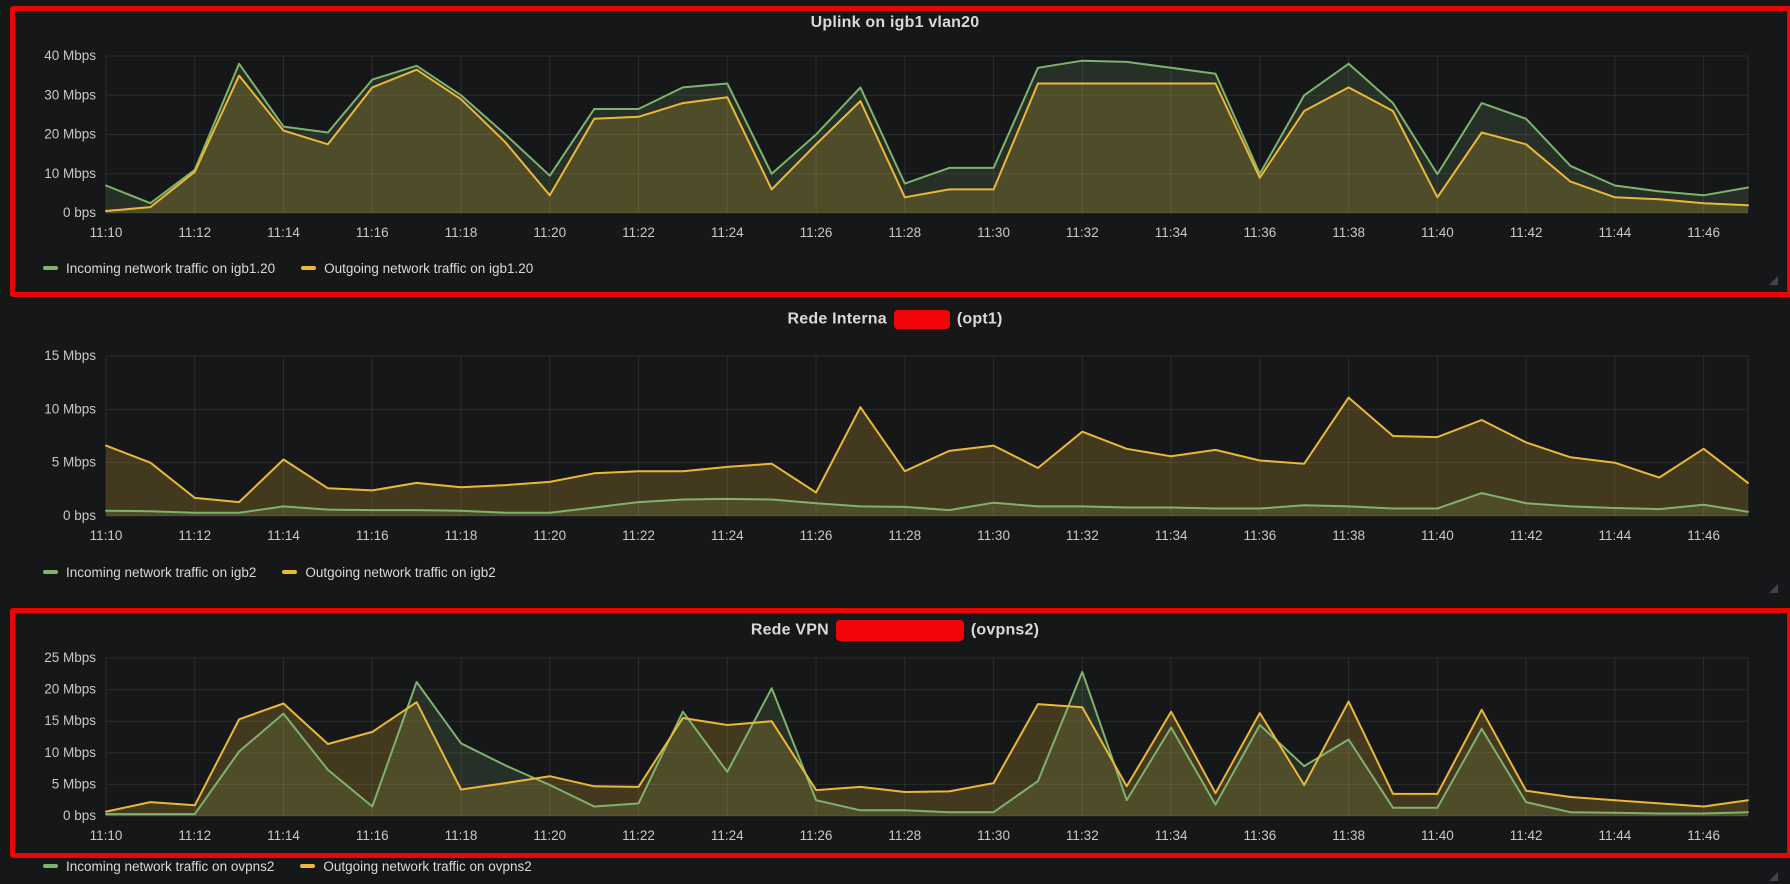 The width and height of the screenshot is (1790, 884). Describe the element at coordinates (993, 835) in the screenshot. I see `x-axis-tick-label: 11:30` at that location.